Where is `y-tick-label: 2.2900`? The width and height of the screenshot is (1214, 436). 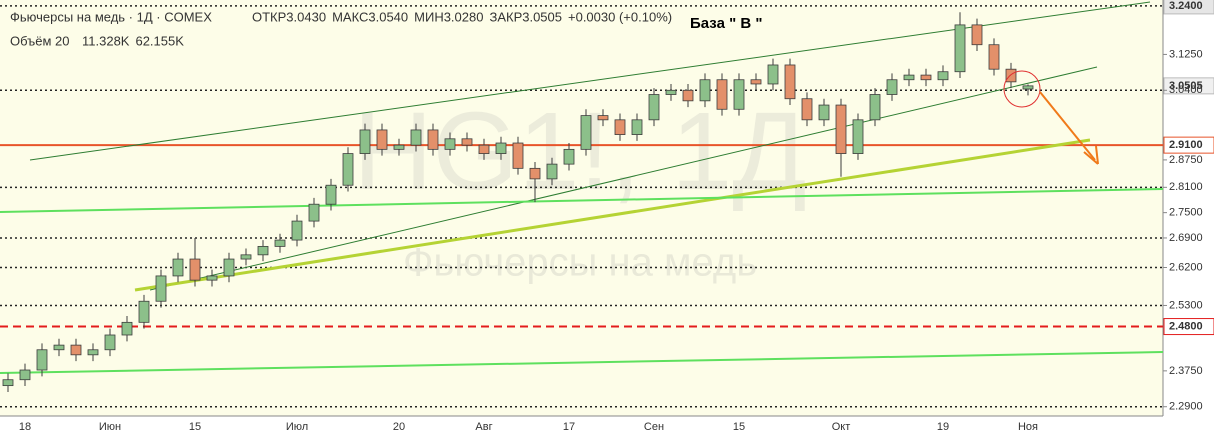 y-tick-label: 2.2900 is located at coordinates (1186, 407).